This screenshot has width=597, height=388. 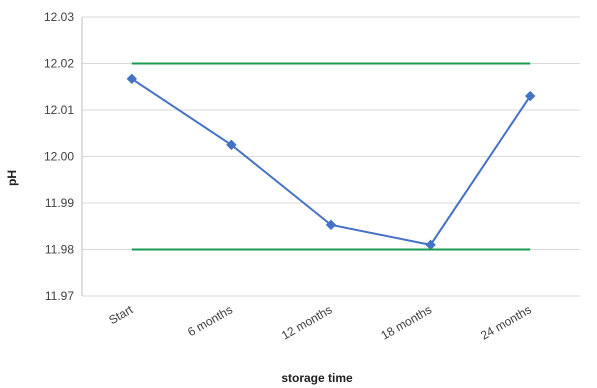 I want to click on y-axis-title: pH, so click(x=12, y=178).